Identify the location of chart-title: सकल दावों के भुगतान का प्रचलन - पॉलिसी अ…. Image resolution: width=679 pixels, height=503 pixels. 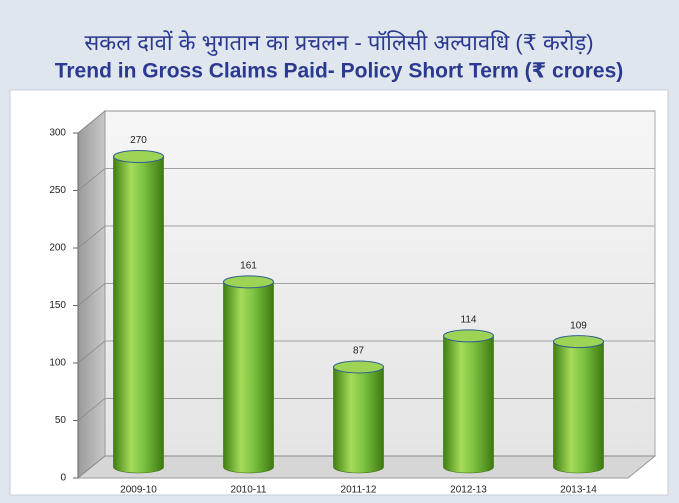
(338, 43).